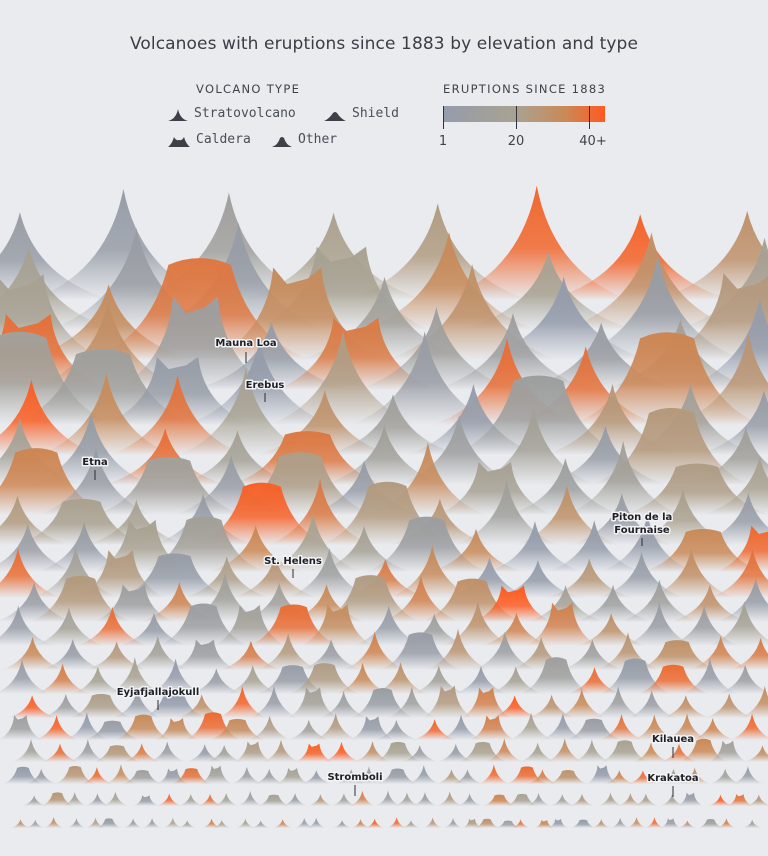 Image resolution: width=768 pixels, height=856 pixels. Describe the element at coordinates (673, 739) in the screenshot. I see `annotation-kilauea: Kilauea` at that location.